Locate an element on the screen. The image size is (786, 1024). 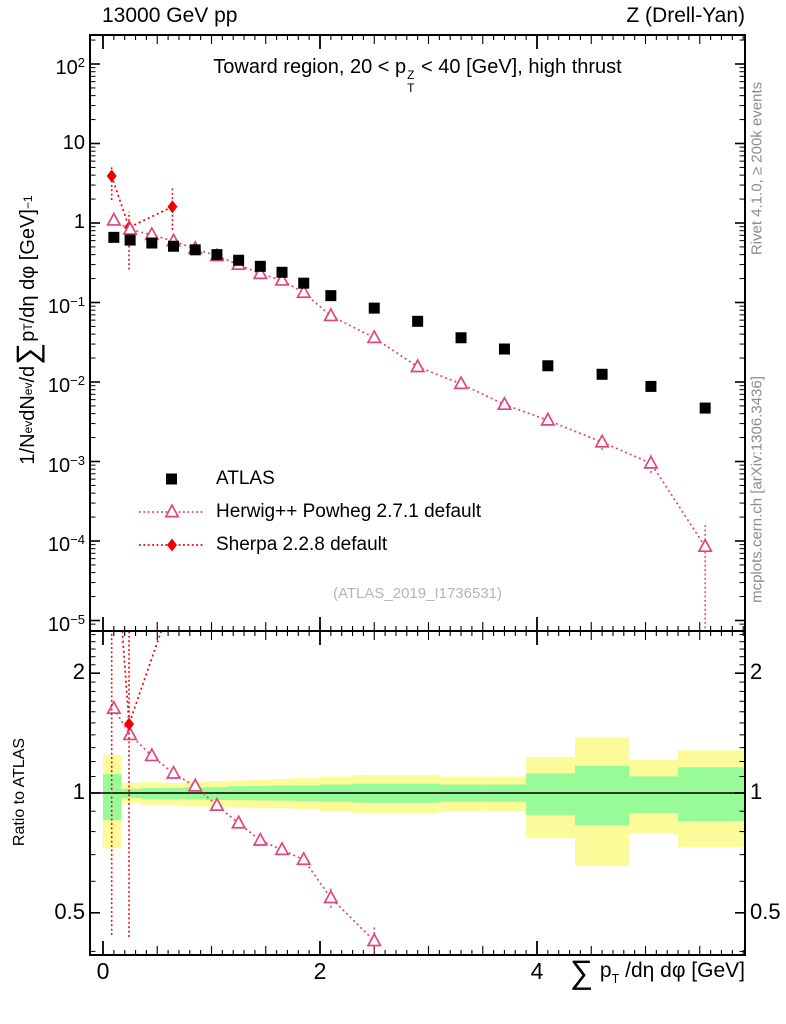
analysis-id-watermark: (ATLAS_2019_I1736531) is located at coordinates (417, 593).